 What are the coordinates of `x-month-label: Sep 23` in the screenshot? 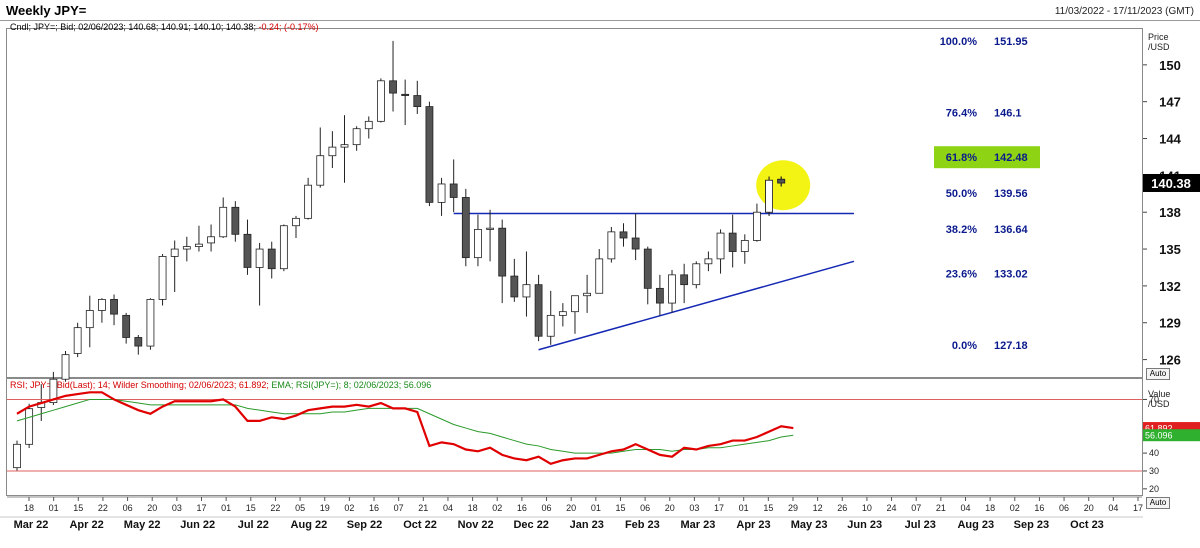 It's located at (1031, 525).